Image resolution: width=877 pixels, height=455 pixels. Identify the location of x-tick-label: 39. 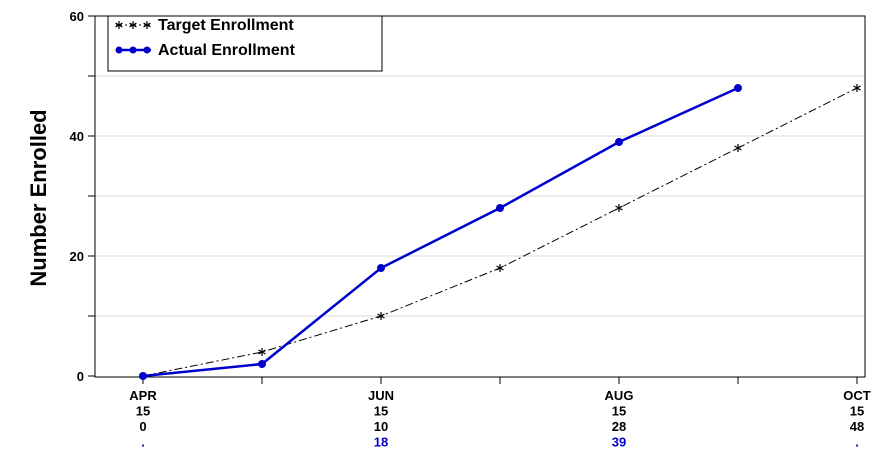
(619, 442).